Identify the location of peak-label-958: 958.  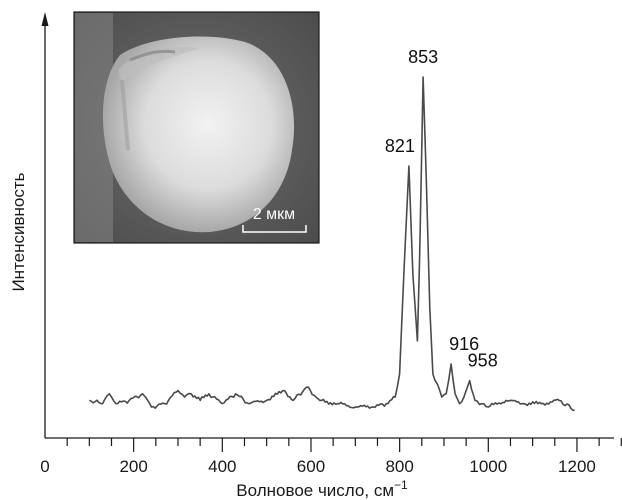
(483, 361).